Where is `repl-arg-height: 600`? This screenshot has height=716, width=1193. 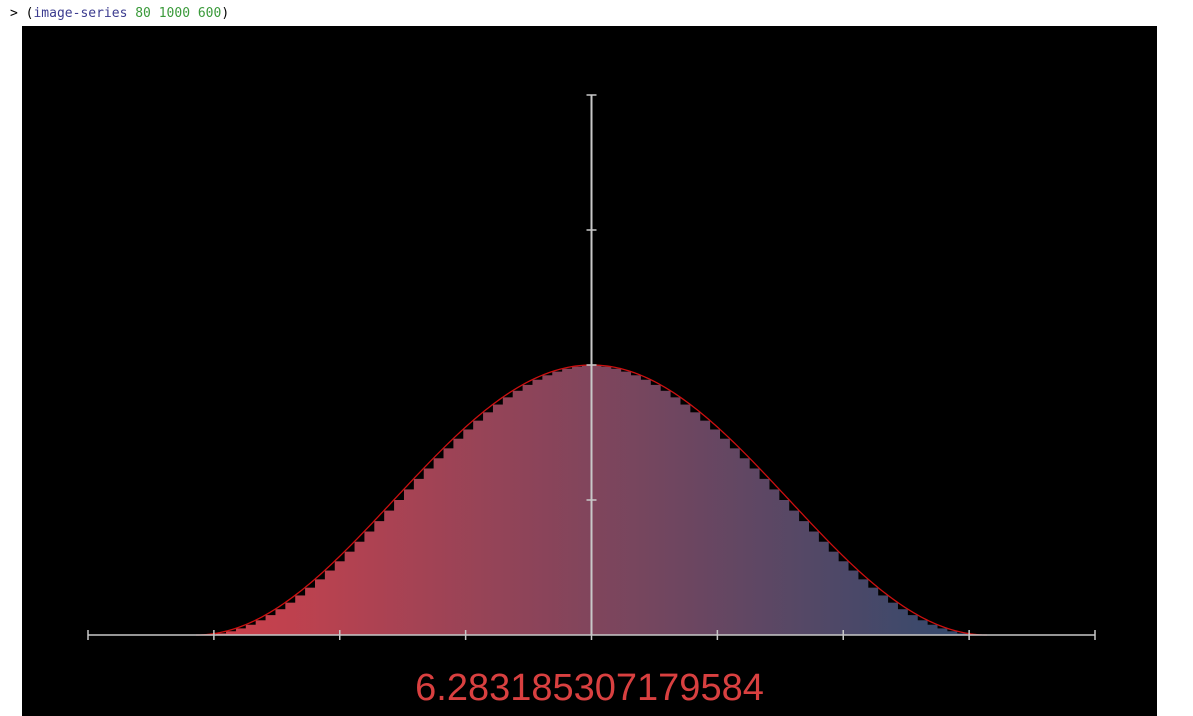
repl-arg-height: 600 is located at coordinates (209, 13).